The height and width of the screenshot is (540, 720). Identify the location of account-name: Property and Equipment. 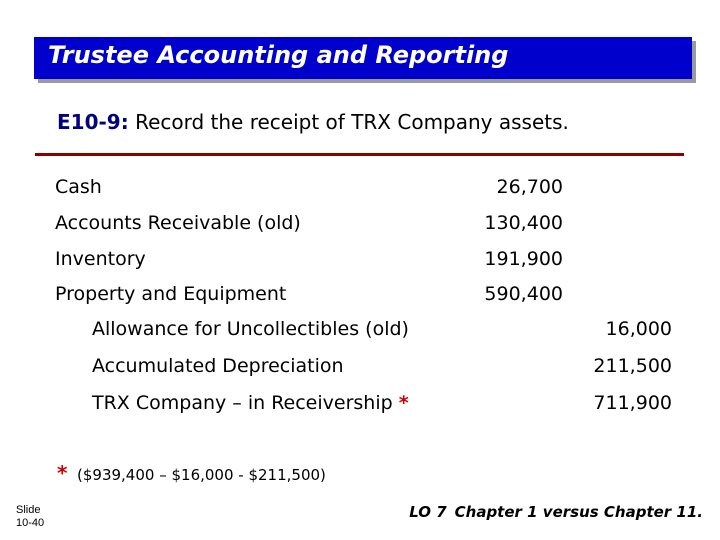
(171, 294).